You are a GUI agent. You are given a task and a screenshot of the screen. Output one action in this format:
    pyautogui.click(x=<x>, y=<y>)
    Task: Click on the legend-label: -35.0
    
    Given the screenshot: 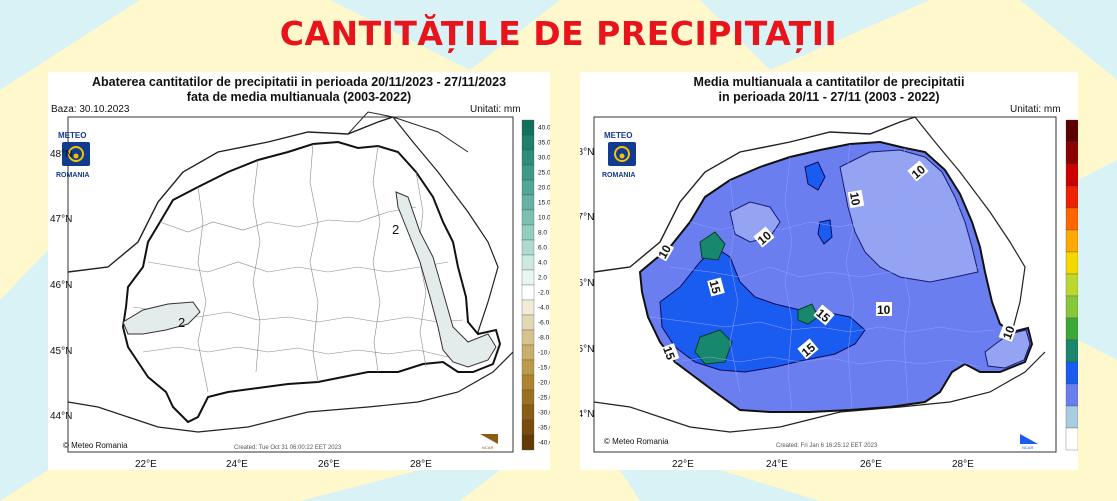 What is the action you would take?
    pyautogui.click(x=544, y=428)
    